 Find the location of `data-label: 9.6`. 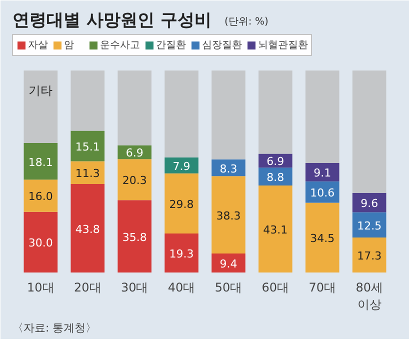

data-label: 9.6 is located at coordinates (369, 203).